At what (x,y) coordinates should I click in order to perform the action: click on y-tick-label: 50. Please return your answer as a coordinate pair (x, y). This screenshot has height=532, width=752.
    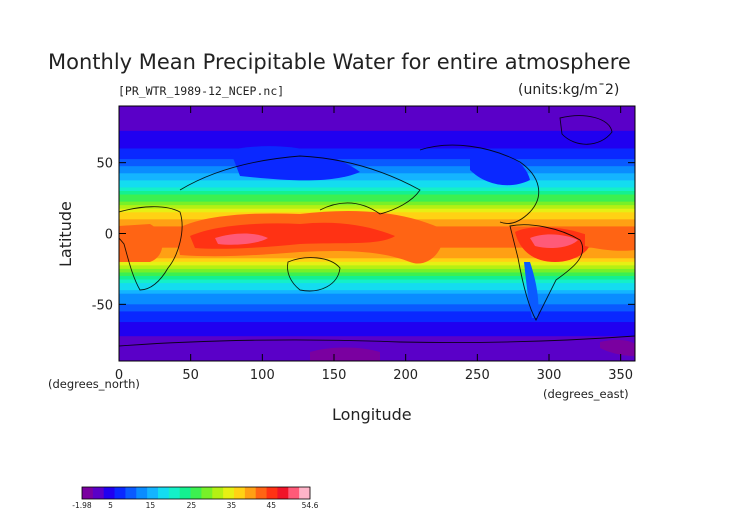
    Looking at the image, I should click on (104, 164).